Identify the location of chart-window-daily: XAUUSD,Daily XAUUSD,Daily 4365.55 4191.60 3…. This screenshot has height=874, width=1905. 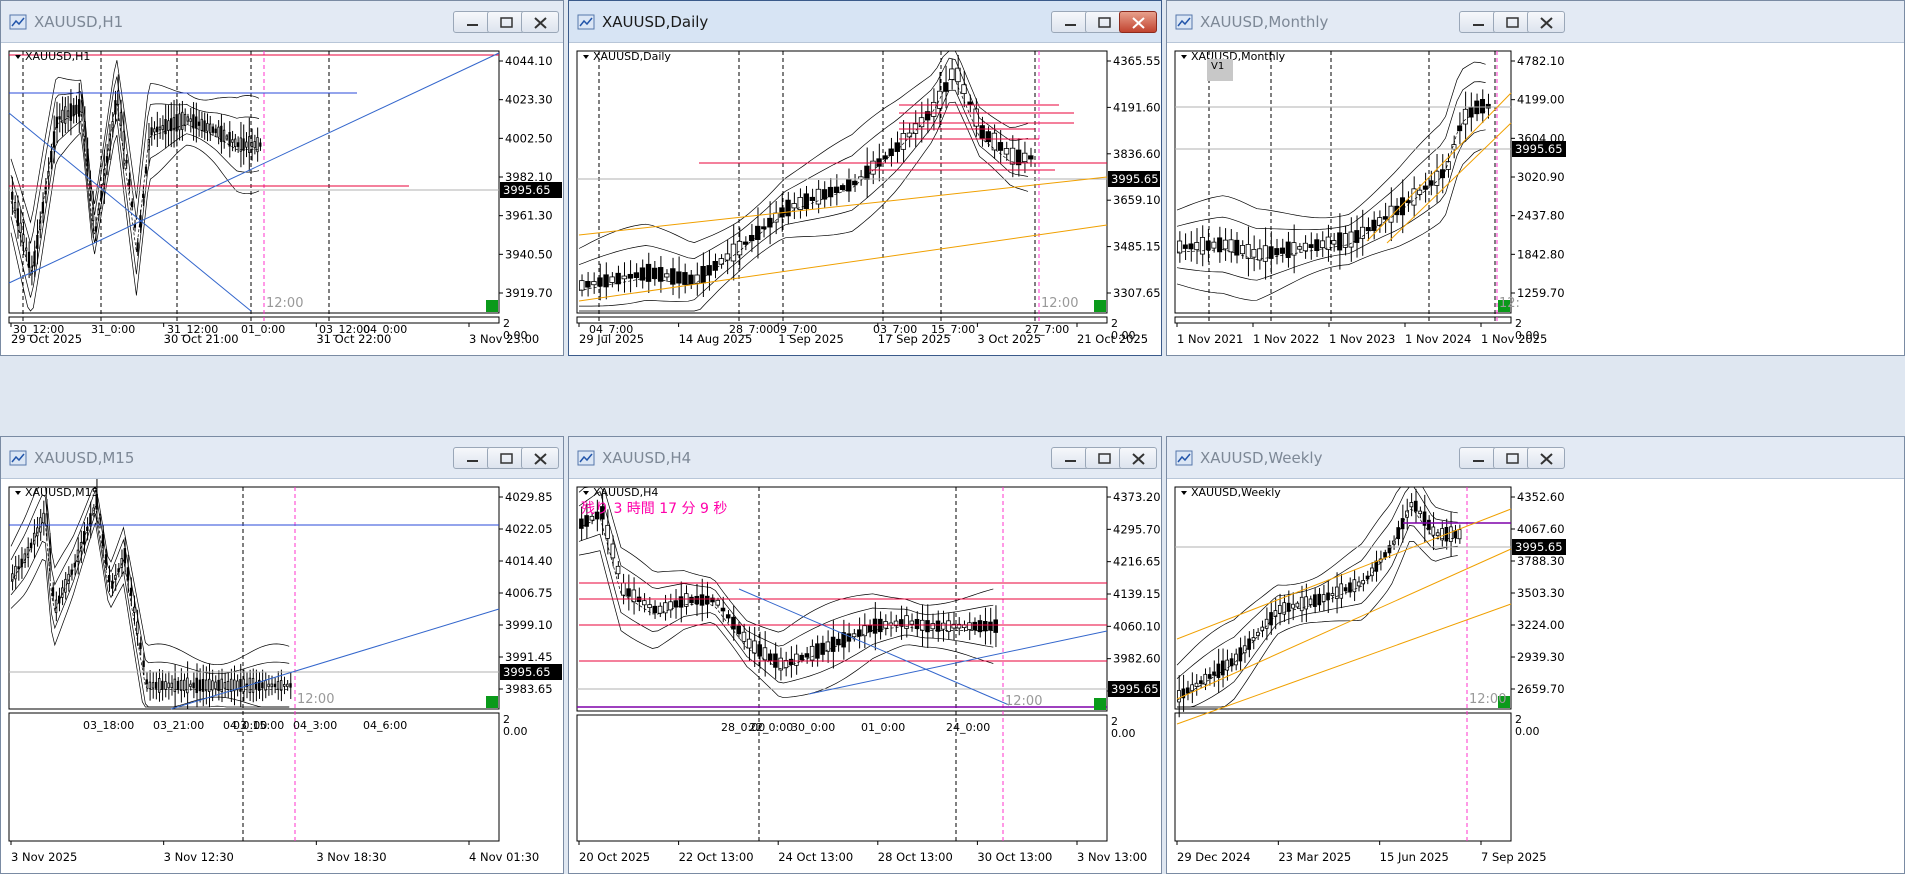
(865, 178).